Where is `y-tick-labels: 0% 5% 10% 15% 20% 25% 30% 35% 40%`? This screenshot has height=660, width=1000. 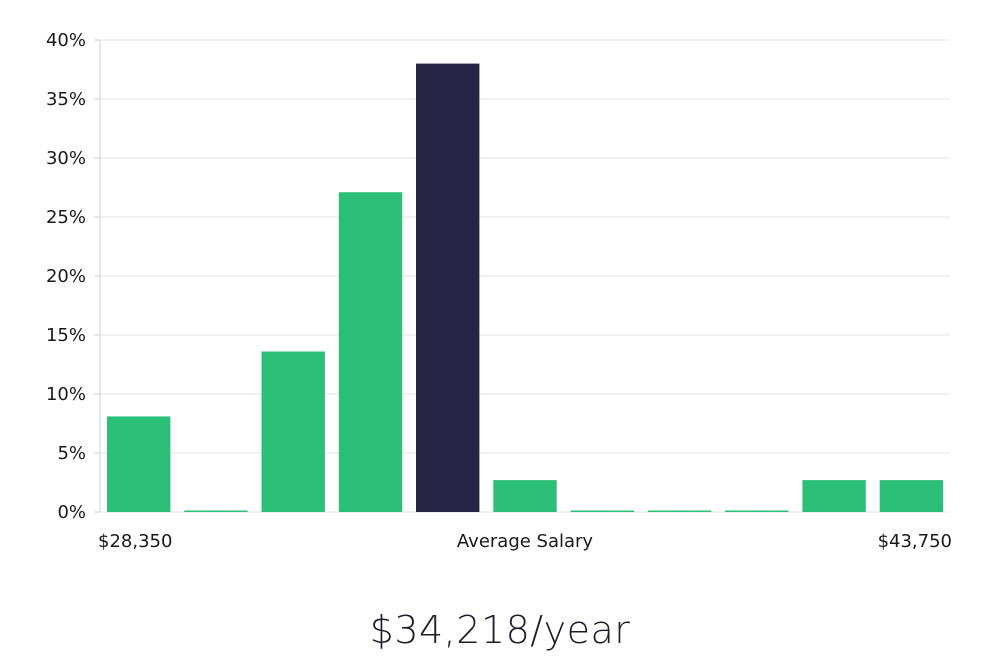
y-tick-labels: 0% 5% 10% 15% 20% 25% 30% 35% 40% is located at coordinates (66, 276).